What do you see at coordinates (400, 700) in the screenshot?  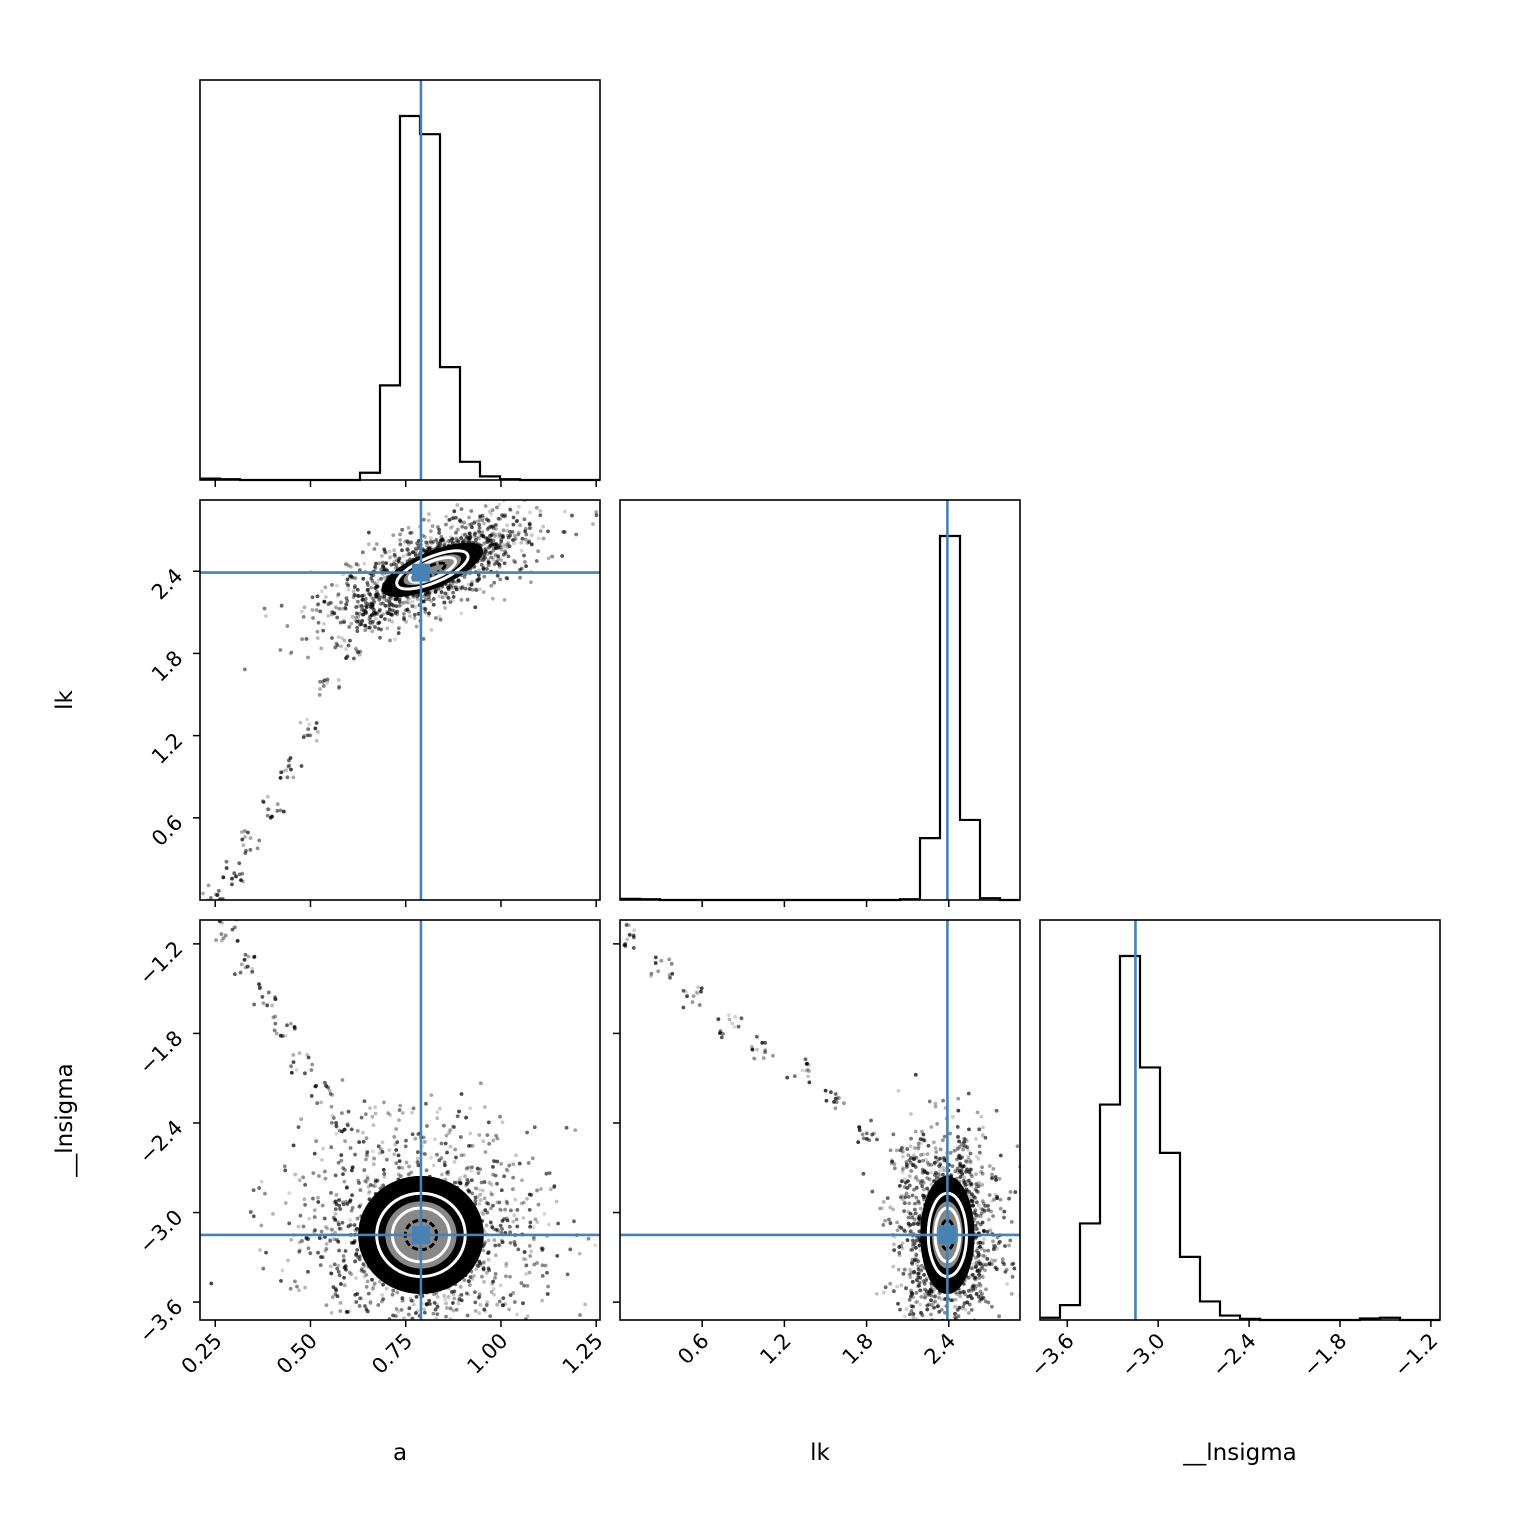 I see `panel-a-lk` at bounding box center [400, 700].